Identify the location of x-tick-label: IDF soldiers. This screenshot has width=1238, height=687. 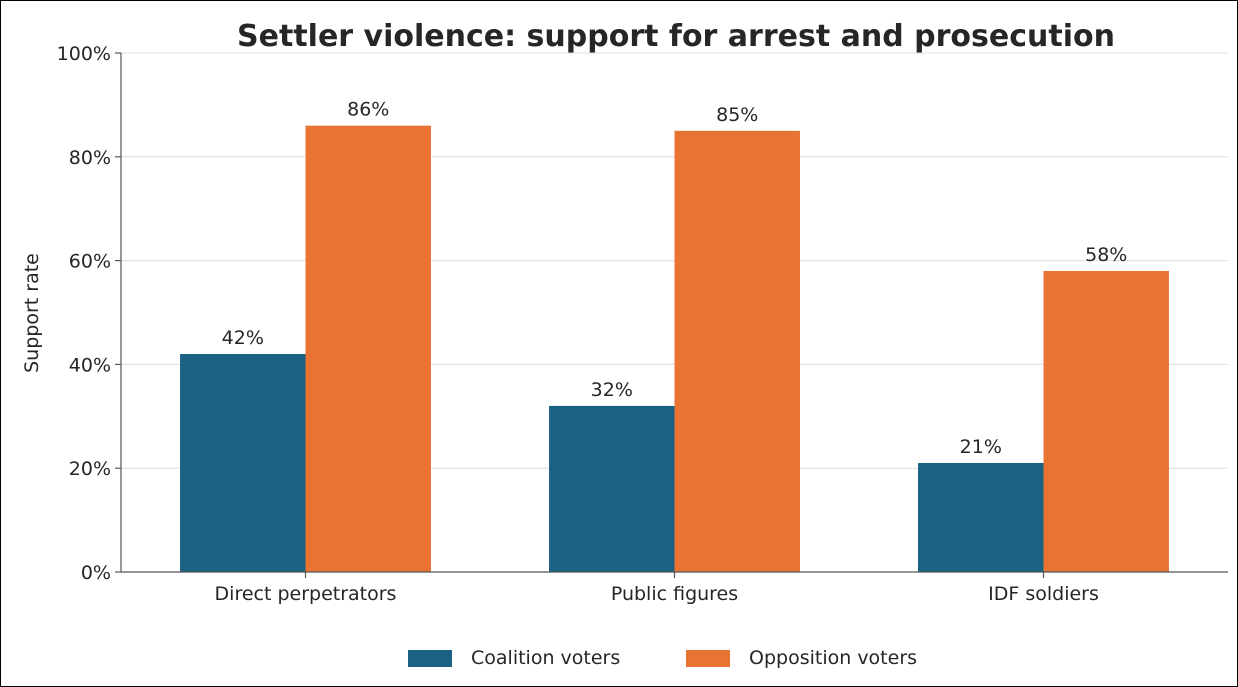
(1043, 594).